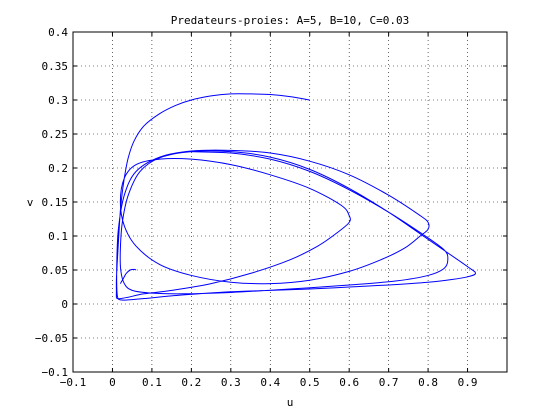 The image size is (560, 420). Describe the element at coordinates (310, 382) in the screenshot. I see `x-tick-label: 0.5` at that location.